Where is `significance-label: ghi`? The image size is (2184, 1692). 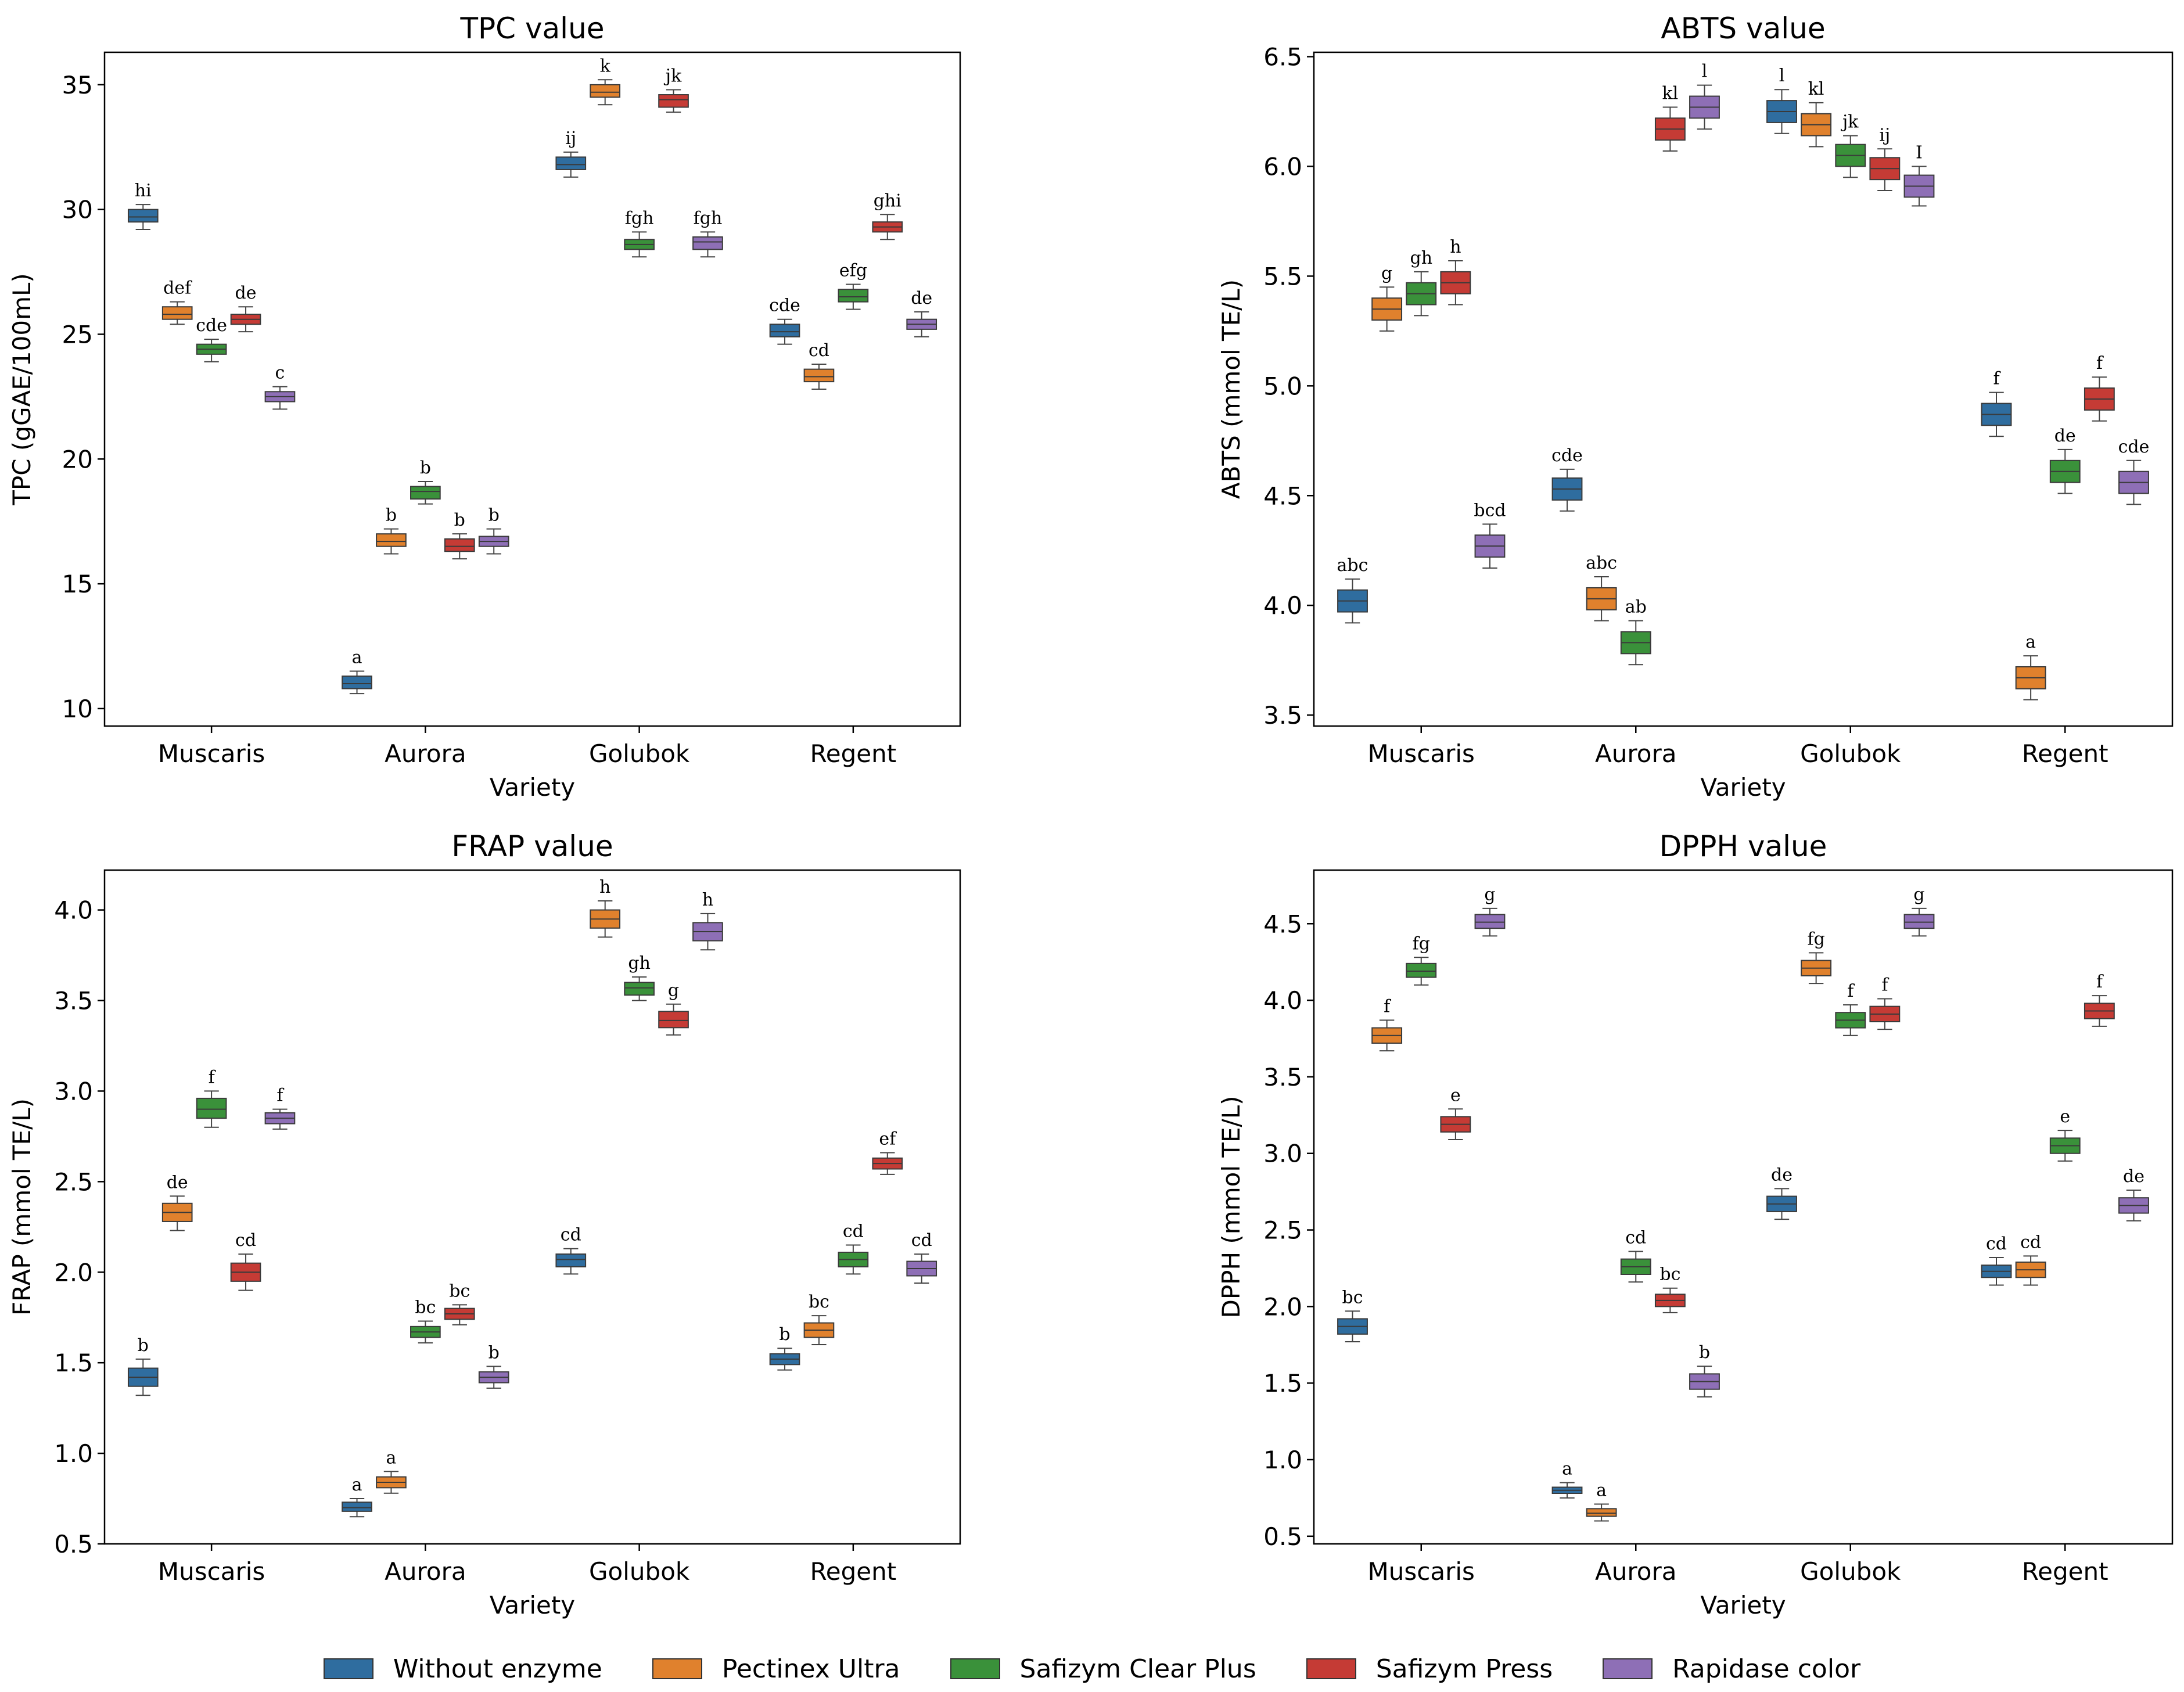 significance-label: ghi is located at coordinates (888, 201).